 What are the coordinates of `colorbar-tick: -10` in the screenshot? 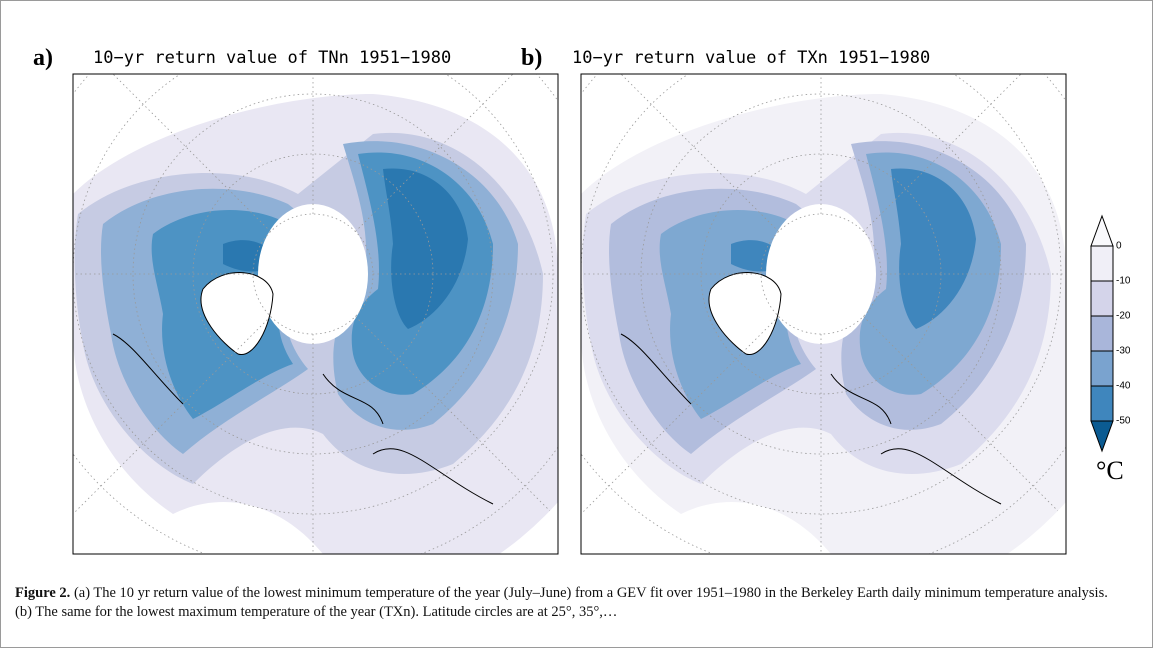 It's located at (1123, 281).